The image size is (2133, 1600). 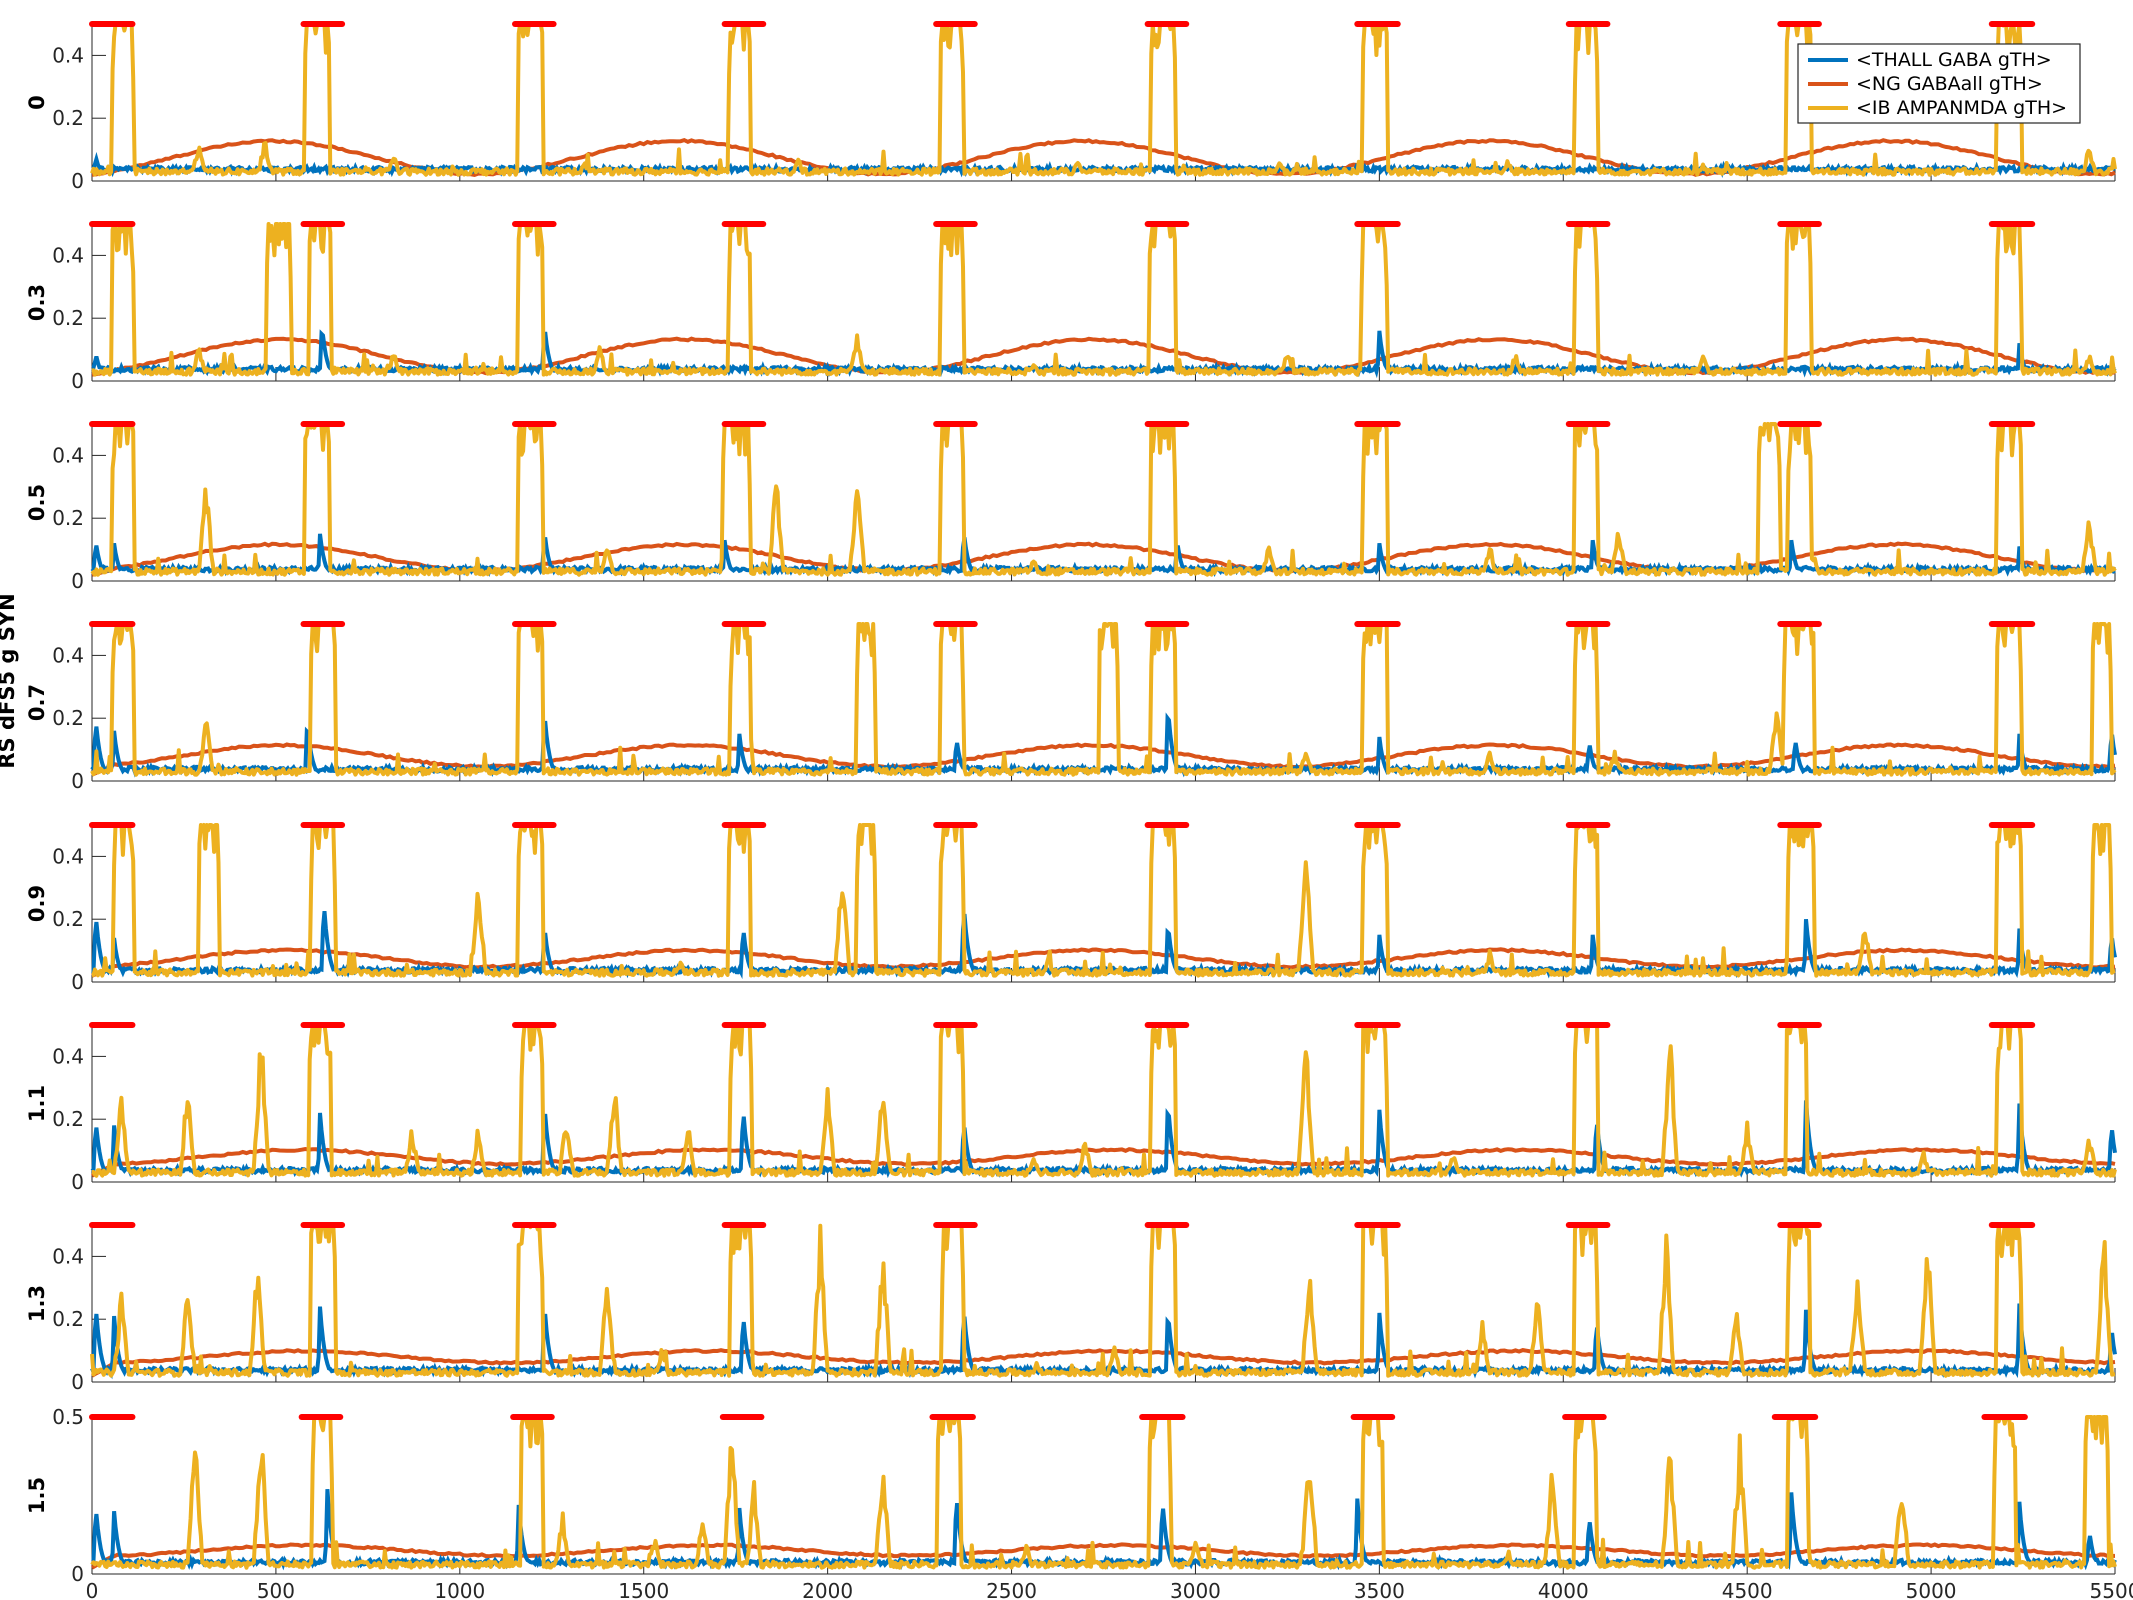 I want to click on panel-label: 1.3, so click(x=37, y=1303).